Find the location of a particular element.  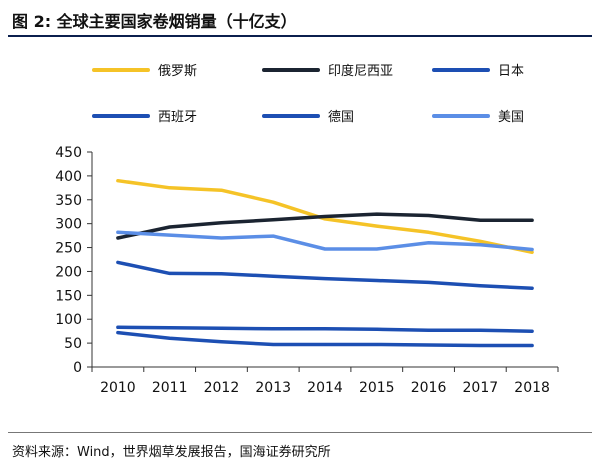

title-divider is located at coordinates (300, 36).